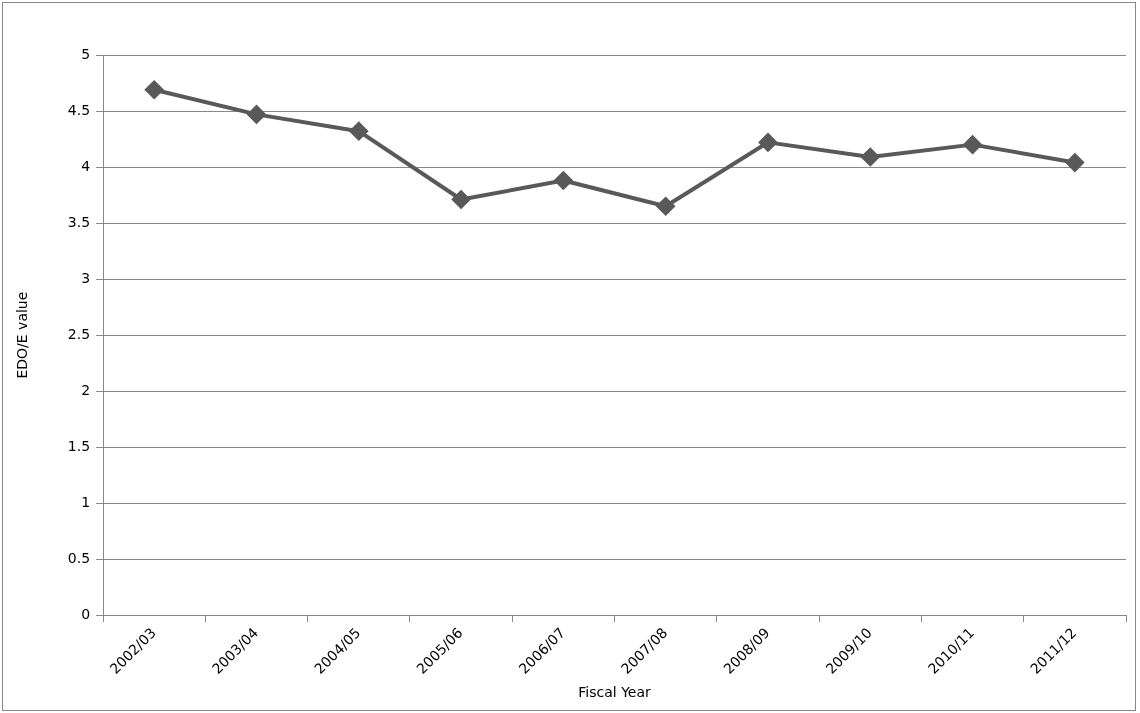  Describe the element at coordinates (615, 692) in the screenshot. I see `x-axis-title: Fiscal Year` at that location.